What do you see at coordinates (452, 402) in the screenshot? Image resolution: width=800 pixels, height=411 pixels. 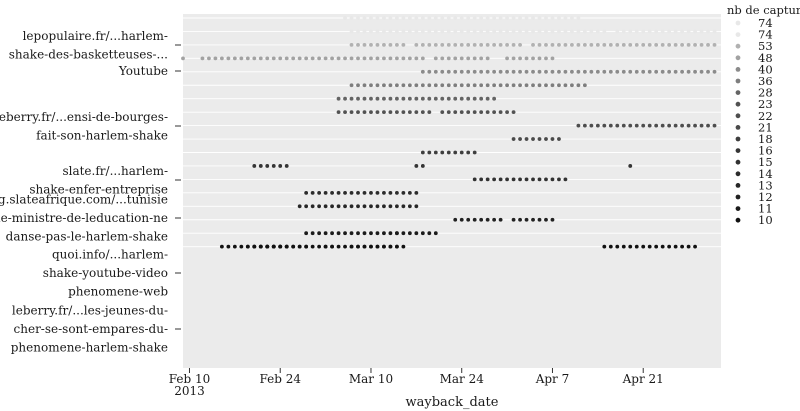 I see `x-axis-title: wayback_date` at bounding box center [452, 402].